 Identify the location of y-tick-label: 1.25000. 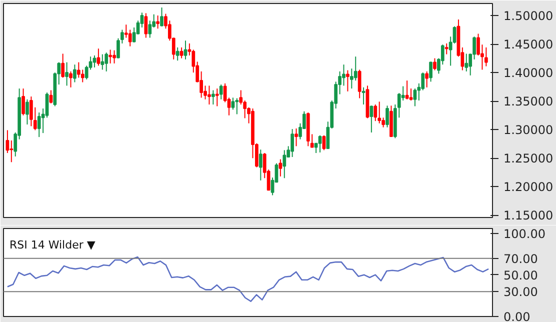
(529, 159).